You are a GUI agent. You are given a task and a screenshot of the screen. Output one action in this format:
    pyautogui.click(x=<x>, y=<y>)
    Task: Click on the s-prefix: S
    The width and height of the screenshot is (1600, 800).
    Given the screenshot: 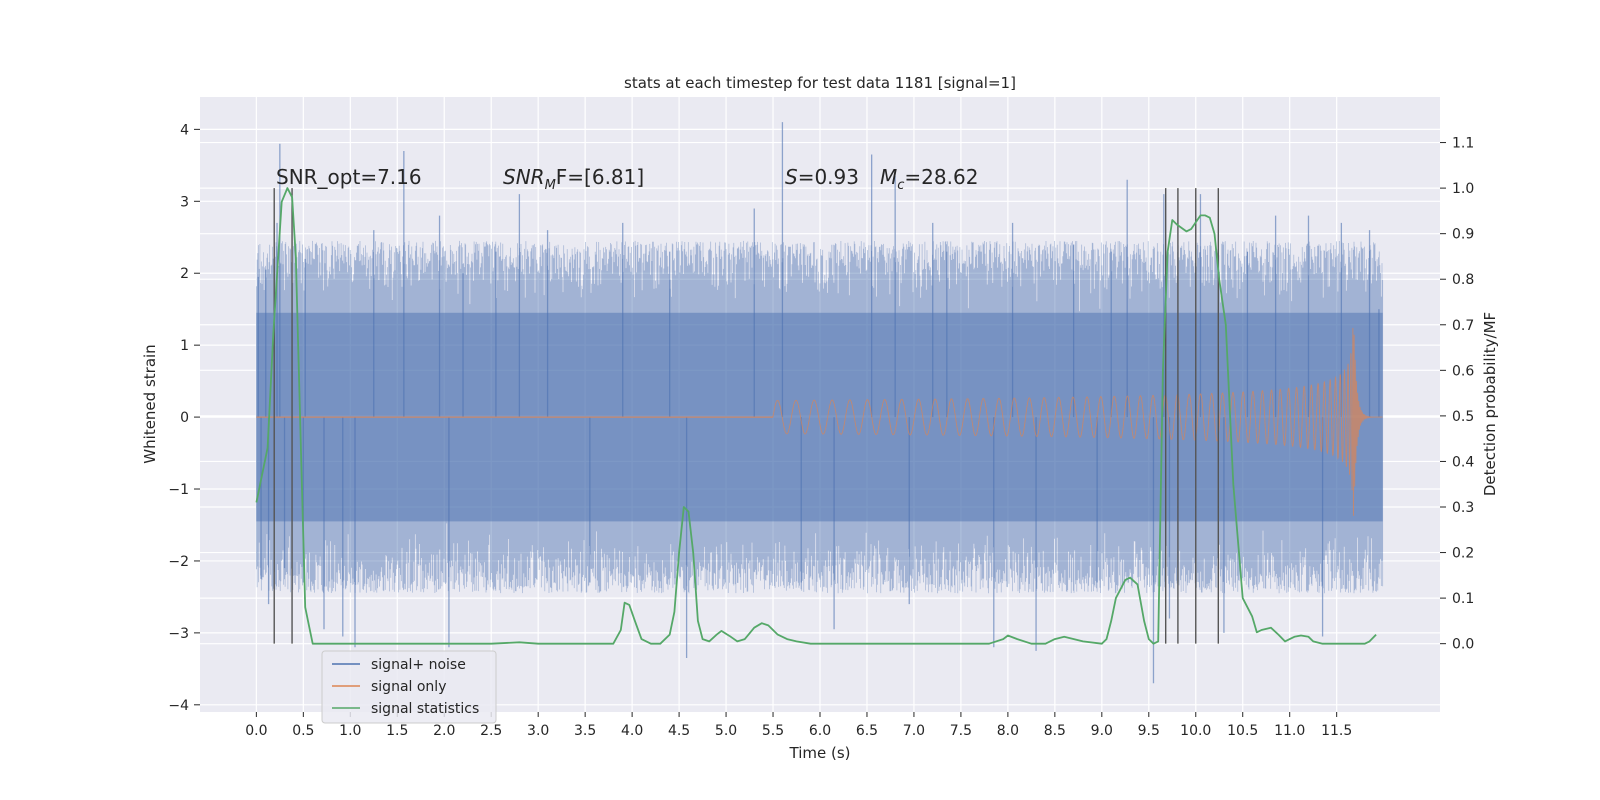 What is the action you would take?
    pyautogui.click(x=791, y=177)
    